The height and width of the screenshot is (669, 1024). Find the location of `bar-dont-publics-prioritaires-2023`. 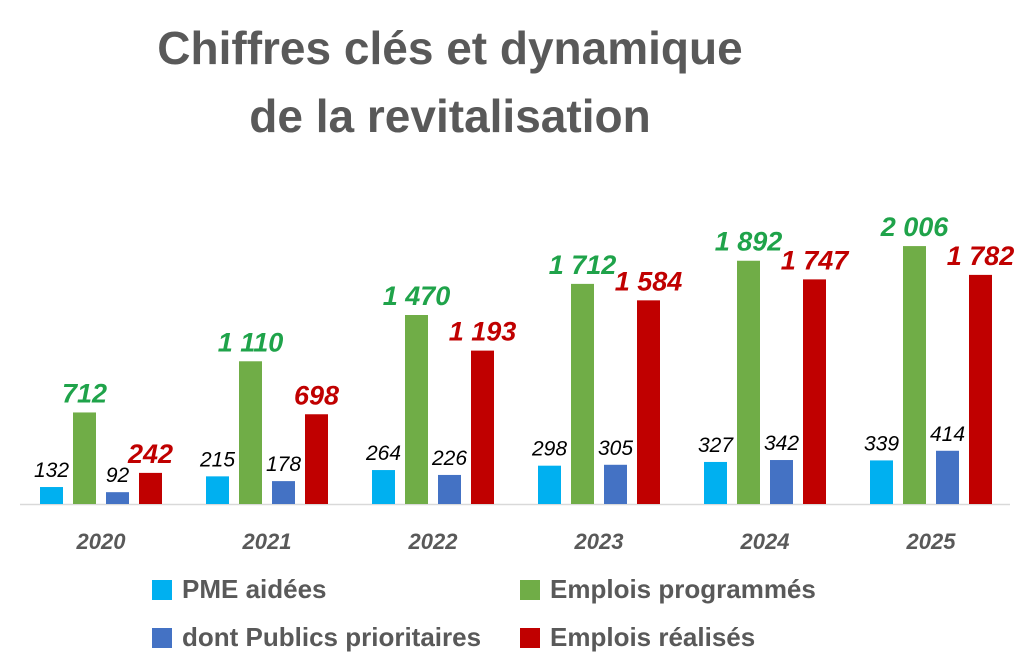

bar-dont-publics-prioritaires-2023 is located at coordinates (615, 484).